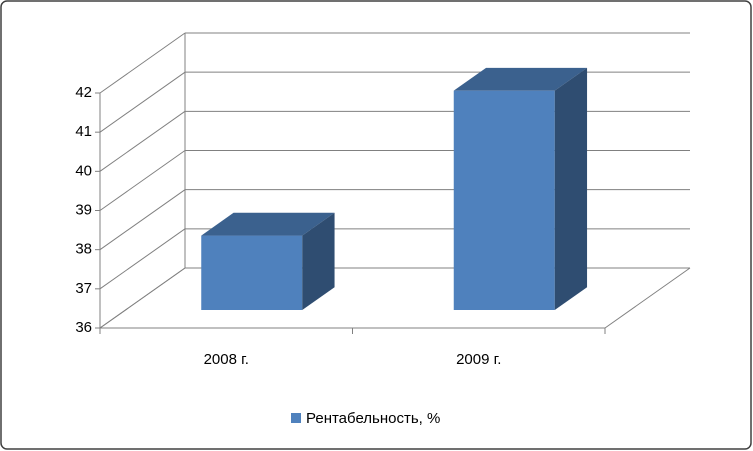  I want to click on y-tick-label: 38, so click(83, 249).